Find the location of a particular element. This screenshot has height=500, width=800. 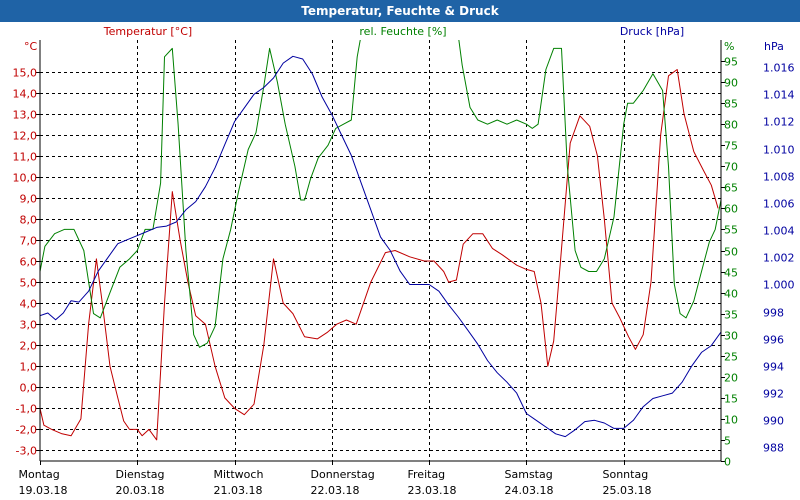

humidity-tick-label: 55 is located at coordinates (731, 230).